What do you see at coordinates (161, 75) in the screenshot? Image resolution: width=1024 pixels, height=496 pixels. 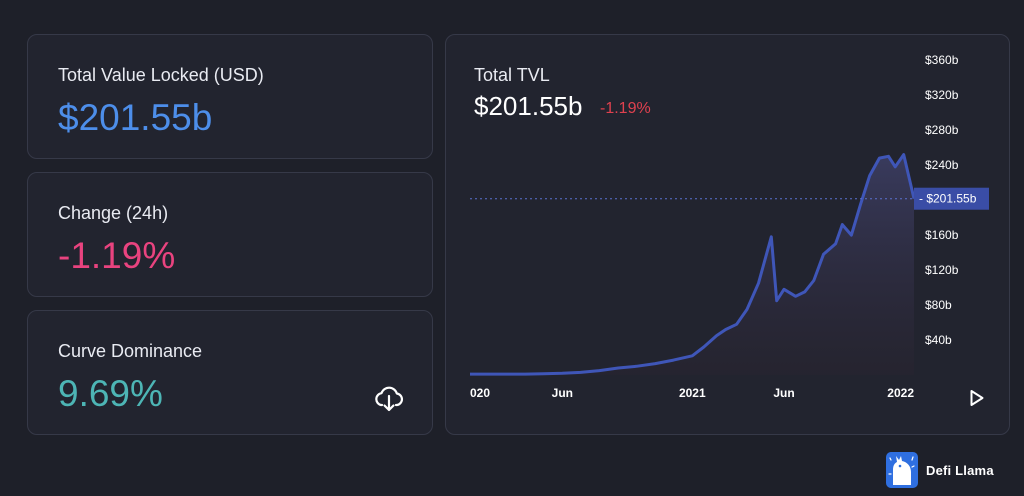 I see `tvl-label: Total Value Locked (USD)` at bounding box center [161, 75].